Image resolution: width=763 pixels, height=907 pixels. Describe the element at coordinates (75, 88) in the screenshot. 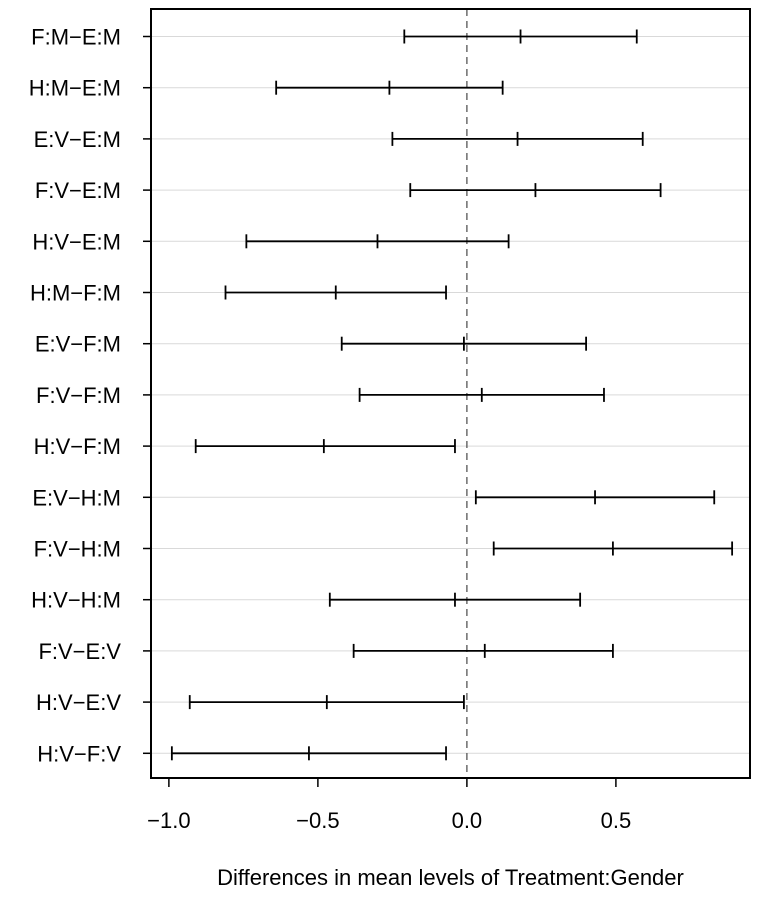

I see `y-tick-label: H:M−E:M` at that location.